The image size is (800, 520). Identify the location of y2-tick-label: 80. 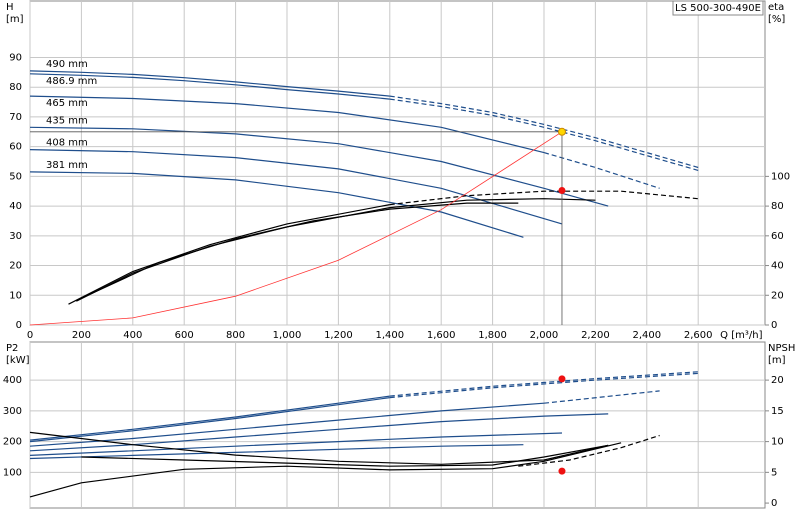
(777, 206).